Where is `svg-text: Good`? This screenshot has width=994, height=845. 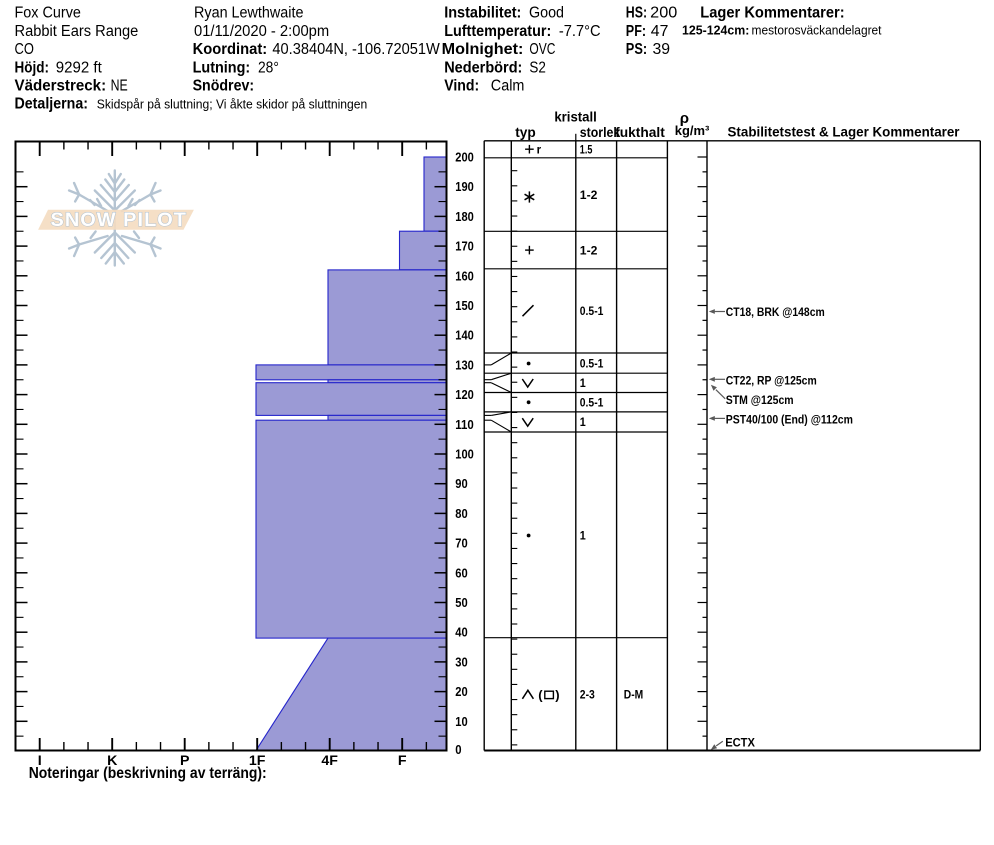
svg-text: Good is located at coordinates (546, 13).